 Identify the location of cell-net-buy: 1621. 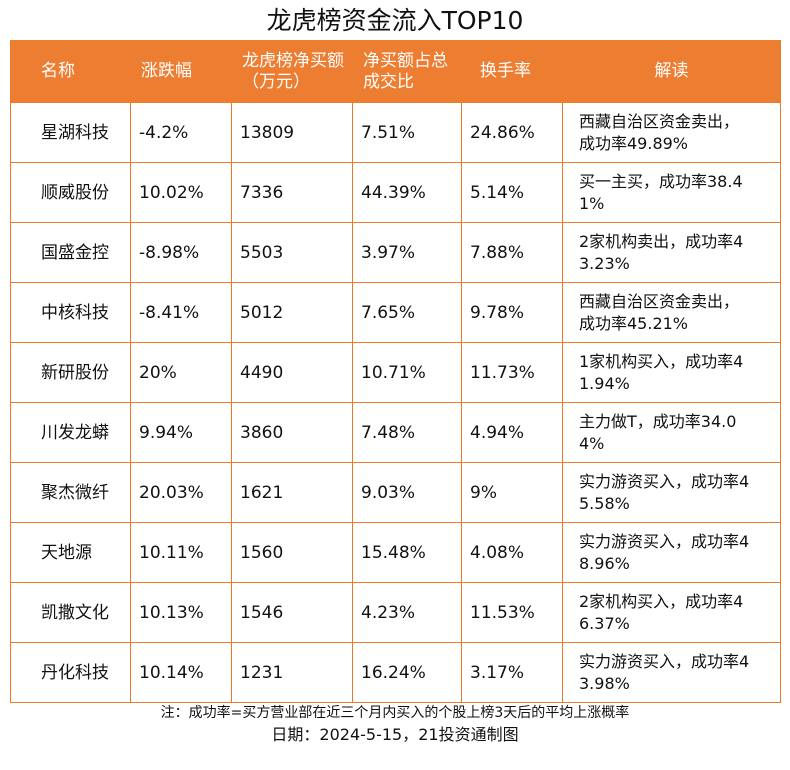
(292, 492).